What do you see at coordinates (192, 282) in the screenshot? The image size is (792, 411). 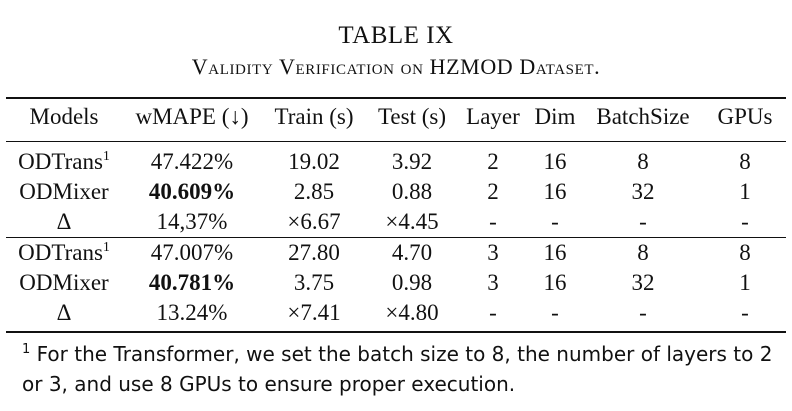 I see `wmape-cell-best: 40.781%` at bounding box center [192, 282].